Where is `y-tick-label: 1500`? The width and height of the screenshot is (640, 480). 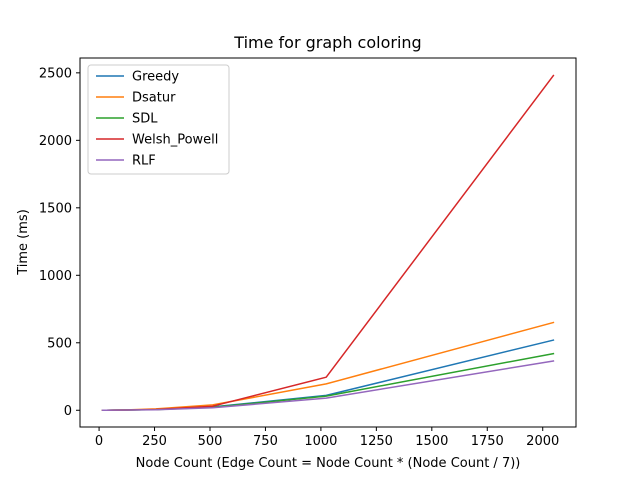
y-tick-label: 1500 is located at coordinates (55, 208).